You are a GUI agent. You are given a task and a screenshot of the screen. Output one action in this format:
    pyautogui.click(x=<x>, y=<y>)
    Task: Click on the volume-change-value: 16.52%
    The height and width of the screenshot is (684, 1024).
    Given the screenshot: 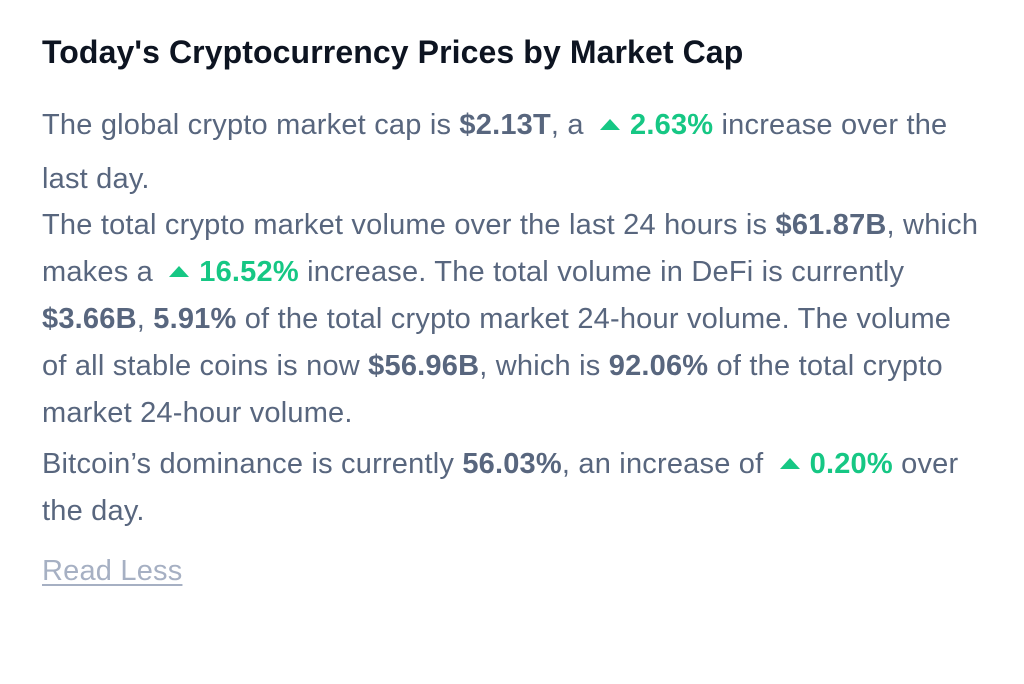 What is the action you would take?
    pyautogui.click(x=249, y=272)
    